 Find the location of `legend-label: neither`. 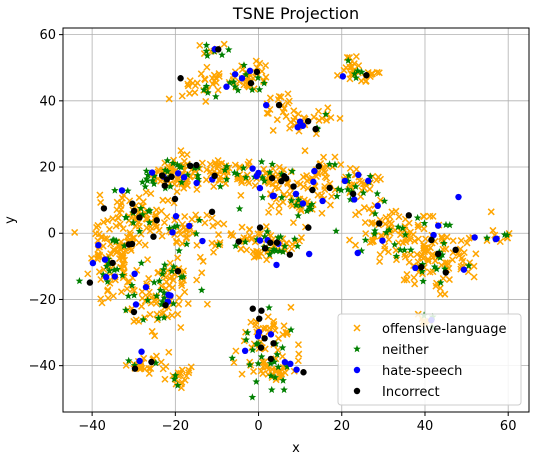

legend-label: neither is located at coordinates (405, 350).